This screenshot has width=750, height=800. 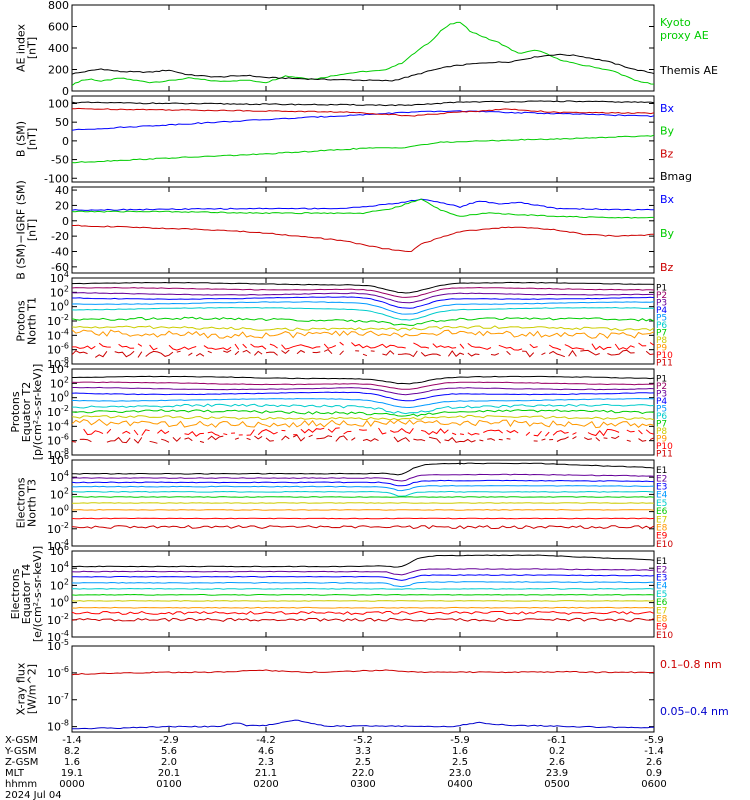 What do you see at coordinates (169, 751) in the screenshot?
I see `x-axis-value: 5.6` at bounding box center [169, 751].